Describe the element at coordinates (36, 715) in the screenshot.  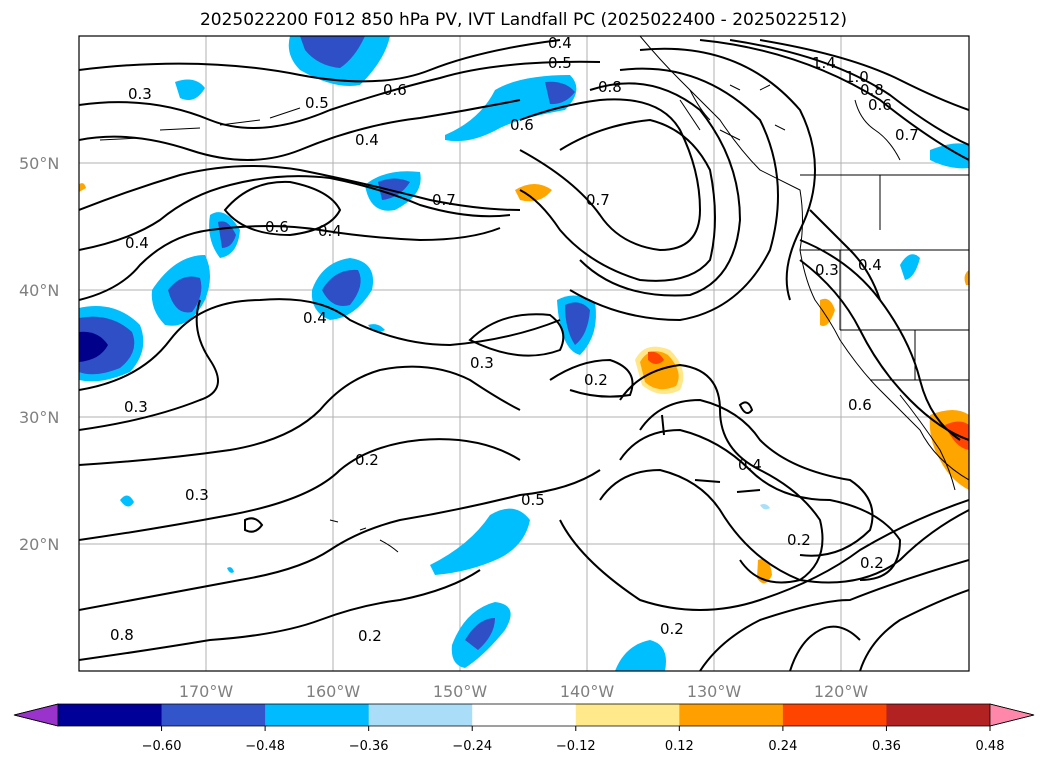
I see `colorbar-extend-min` at that location.